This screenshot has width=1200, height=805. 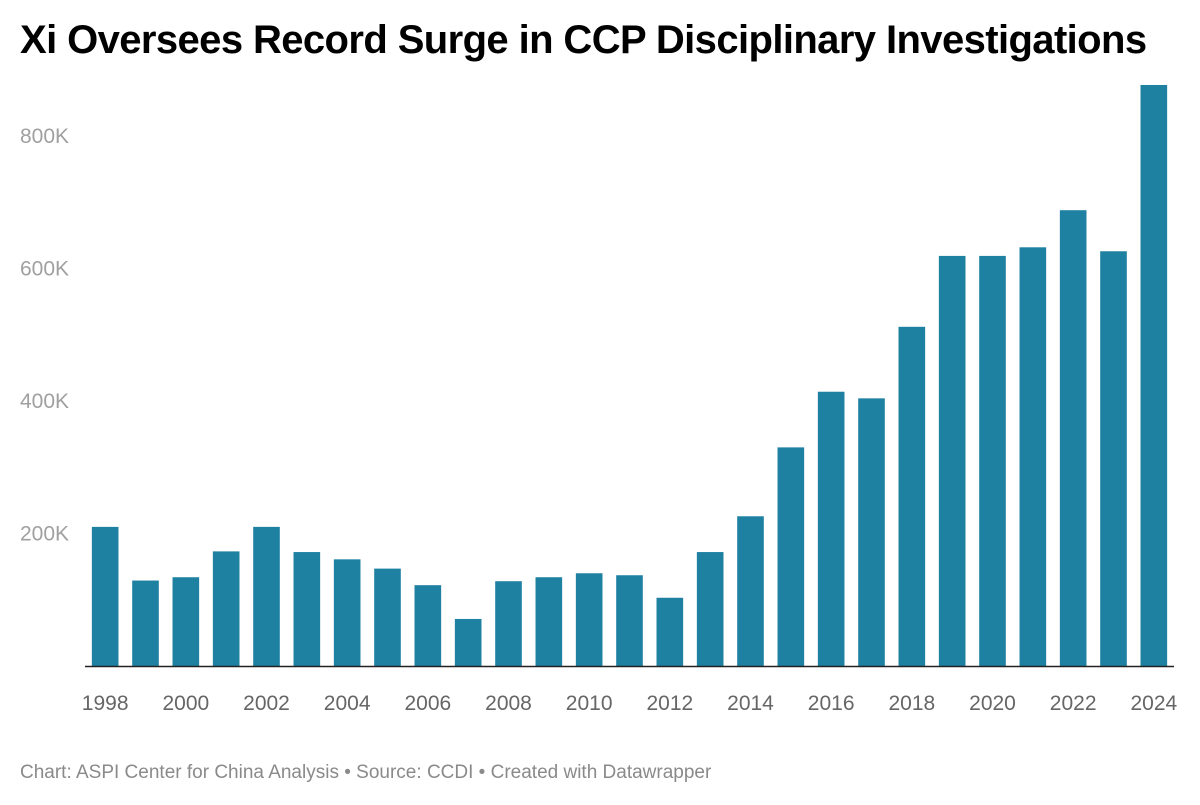 I want to click on bar-2000, so click(x=186, y=621).